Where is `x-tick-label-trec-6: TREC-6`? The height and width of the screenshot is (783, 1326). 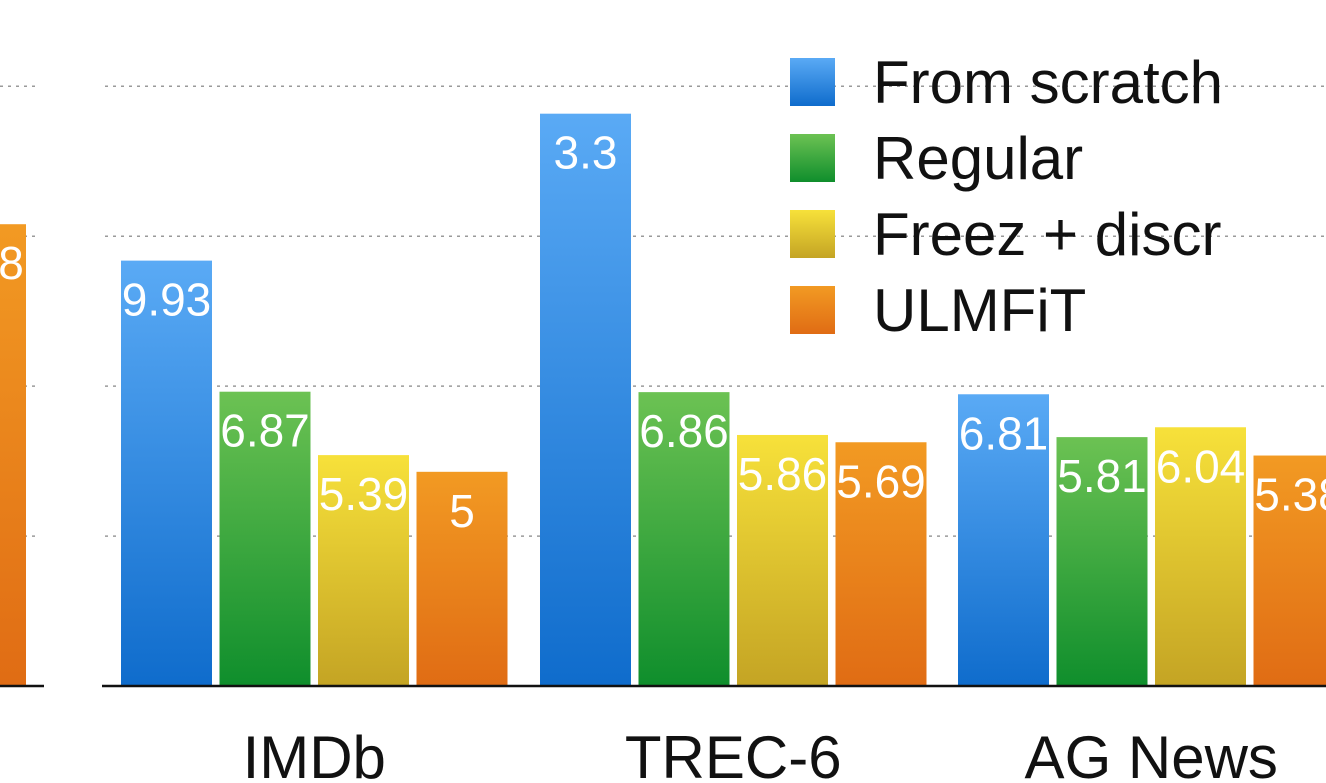 x-tick-label-trec-6: TREC-6 is located at coordinates (733, 753).